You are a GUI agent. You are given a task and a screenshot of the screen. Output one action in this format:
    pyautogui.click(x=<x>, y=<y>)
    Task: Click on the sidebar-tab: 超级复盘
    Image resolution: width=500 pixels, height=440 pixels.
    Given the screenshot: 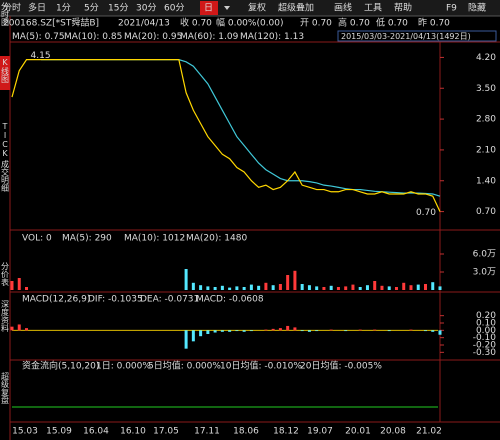 What is the action you would take?
    pyautogui.click(x=5, y=387)
    